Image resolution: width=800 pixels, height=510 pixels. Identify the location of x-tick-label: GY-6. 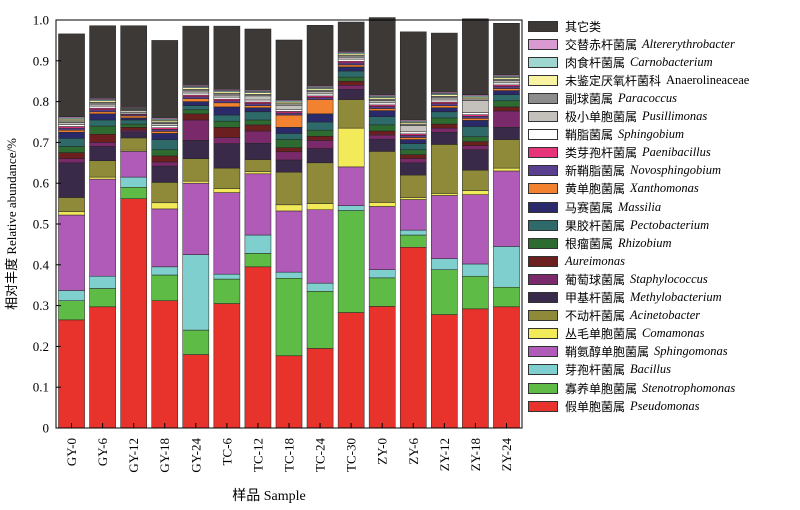
(102, 452).